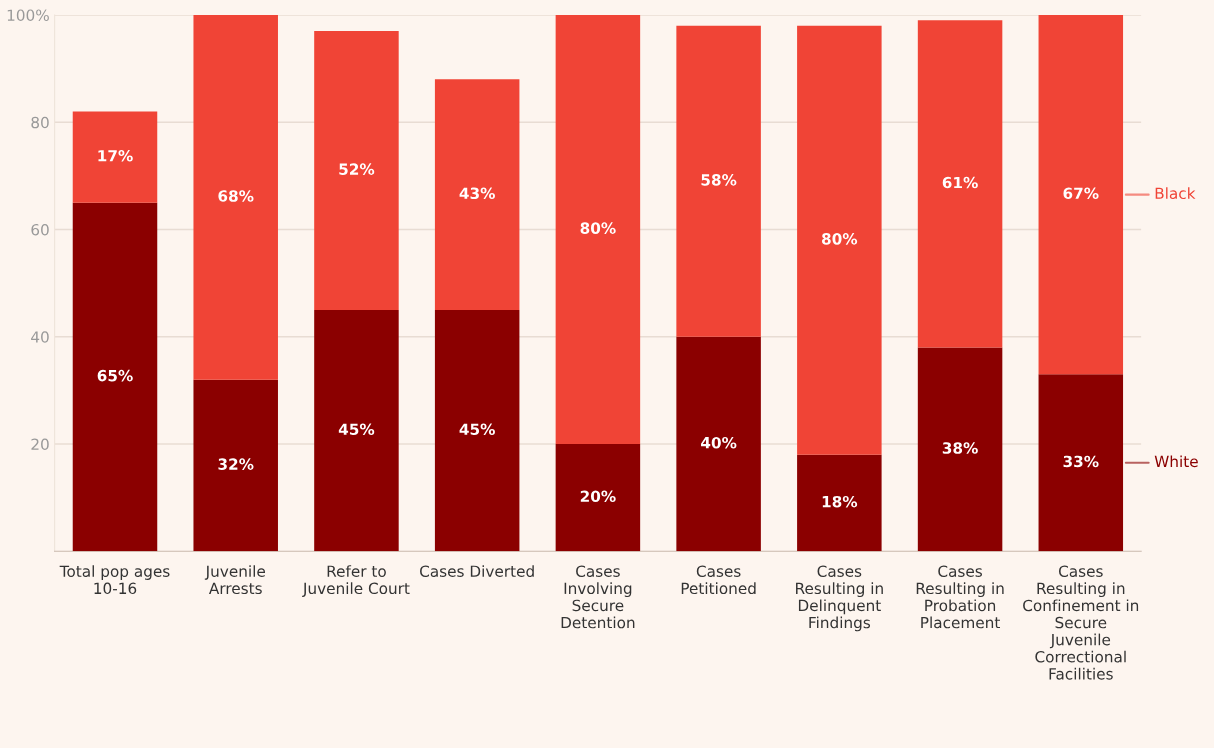 Image resolution: width=1214 pixels, height=748 pixels. I want to click on y-tick-label: 20, so click(40, 444).